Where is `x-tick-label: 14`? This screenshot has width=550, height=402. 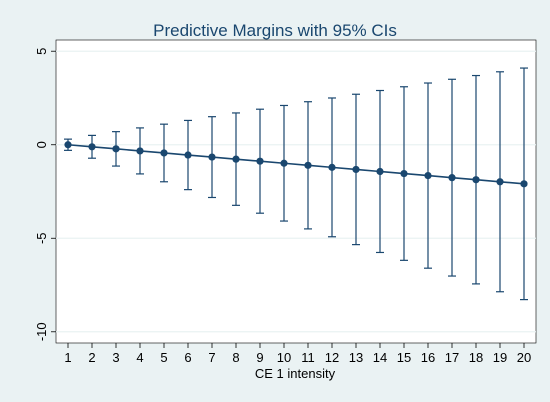
x-tick-label: 14 is located at coordinates (380, 357).